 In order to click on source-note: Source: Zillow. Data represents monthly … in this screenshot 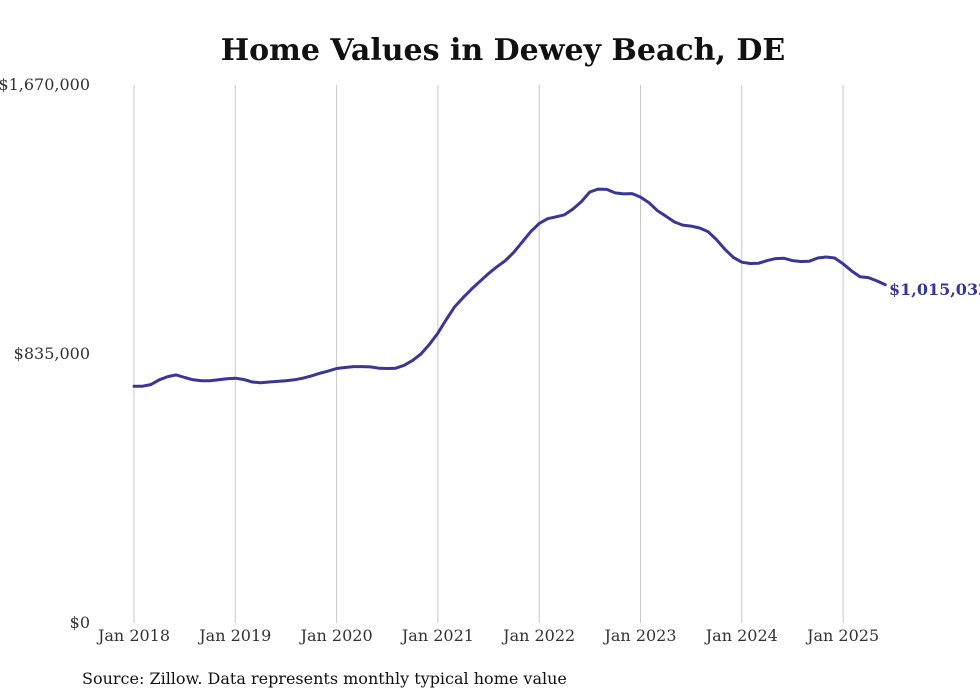, I will do `click(324, 678)`.